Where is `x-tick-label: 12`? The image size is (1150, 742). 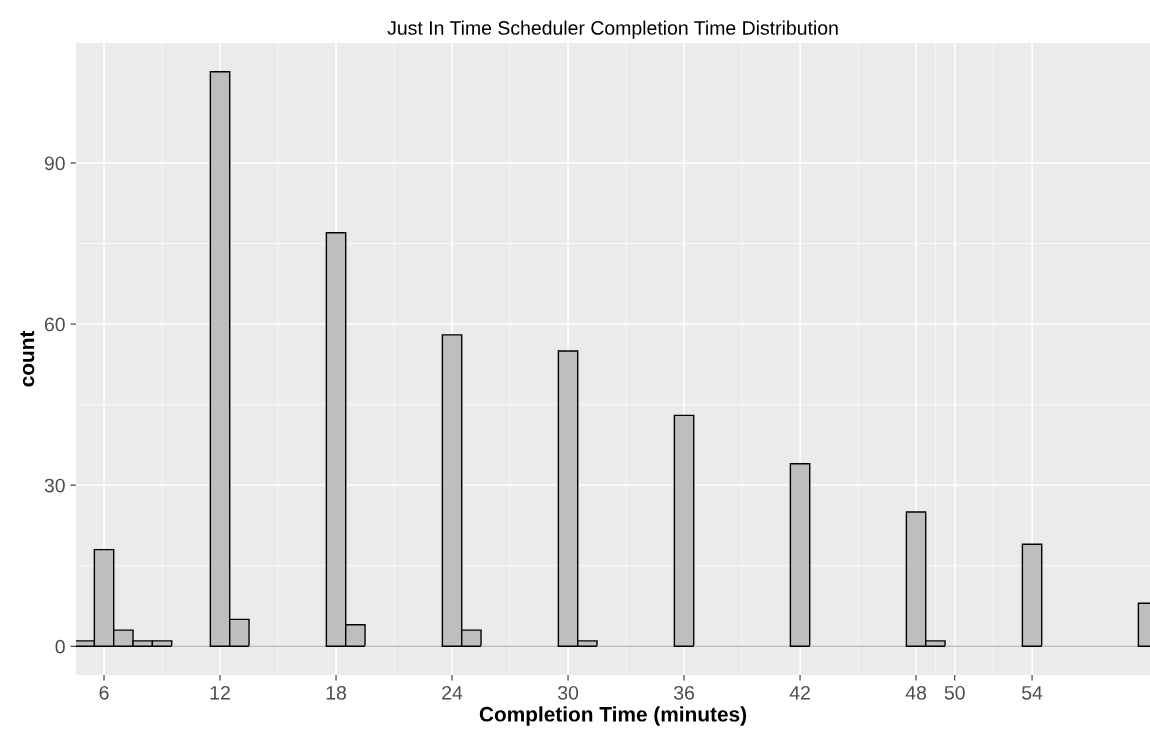
x-tick-label: 12 is located at coordinates (220, 692).